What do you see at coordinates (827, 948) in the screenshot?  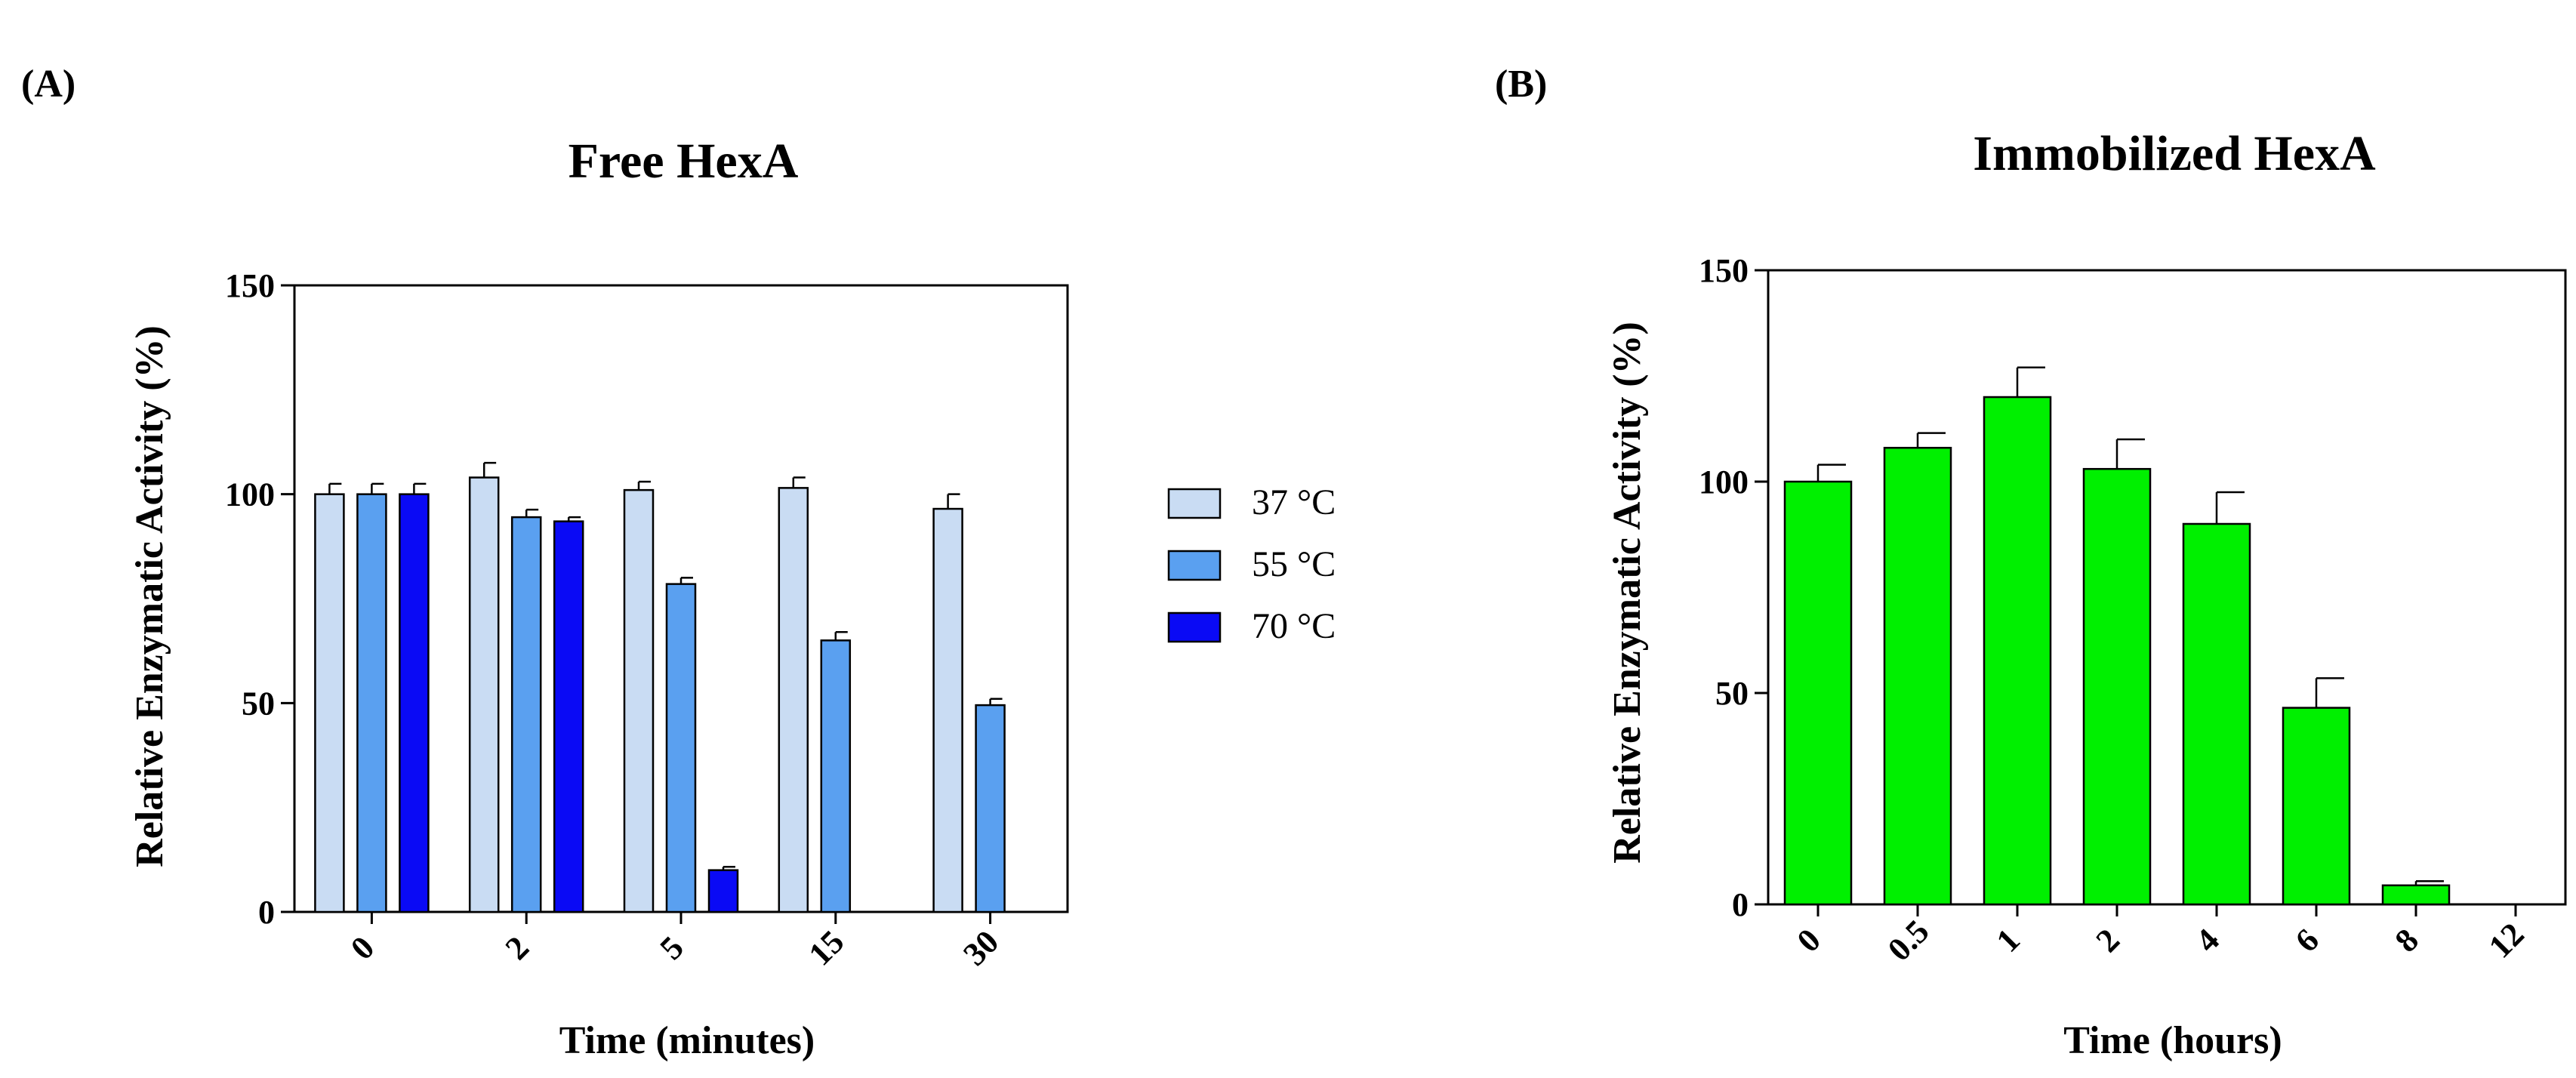 I see `x-tick-label: 15` at bounding box center [827, 948].